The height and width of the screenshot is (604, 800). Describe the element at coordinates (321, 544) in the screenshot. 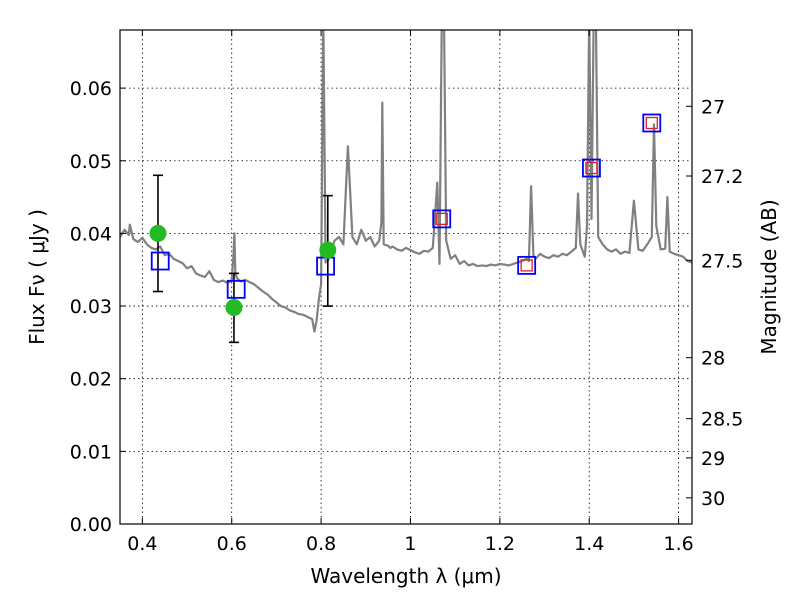

I see `x-tick-label: 0.8` at that location.